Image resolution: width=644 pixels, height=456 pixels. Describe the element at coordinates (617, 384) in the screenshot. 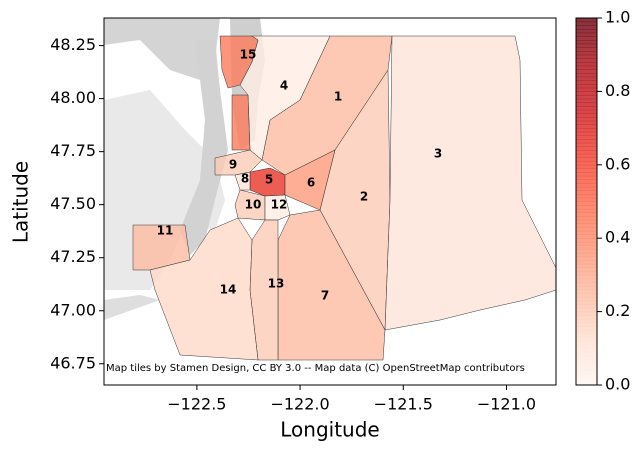

I see `colorbar-tick-label: 0.0` at that location.